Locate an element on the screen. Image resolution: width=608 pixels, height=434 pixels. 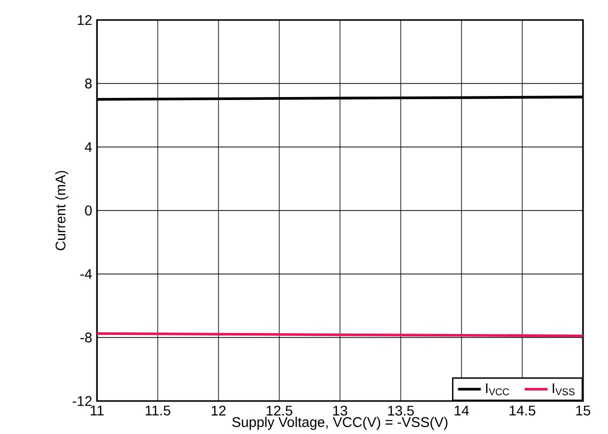
legend-label: I$_{VCC}$ is located at coordinates (498, 389).